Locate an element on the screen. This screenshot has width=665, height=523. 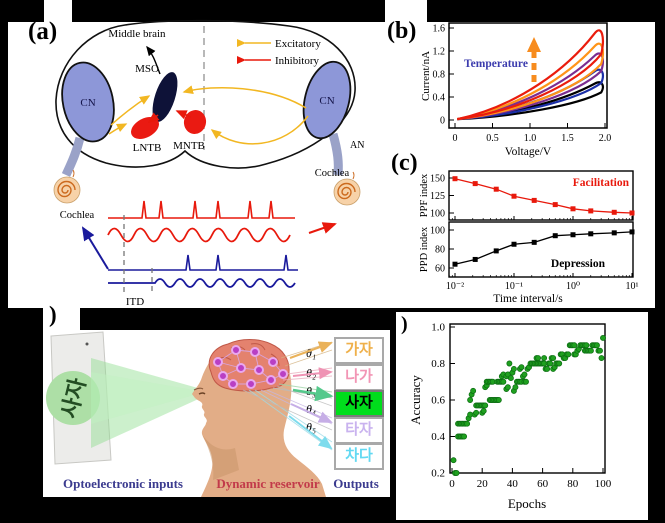
mso-nucleus is located at coordinates (165, 97).